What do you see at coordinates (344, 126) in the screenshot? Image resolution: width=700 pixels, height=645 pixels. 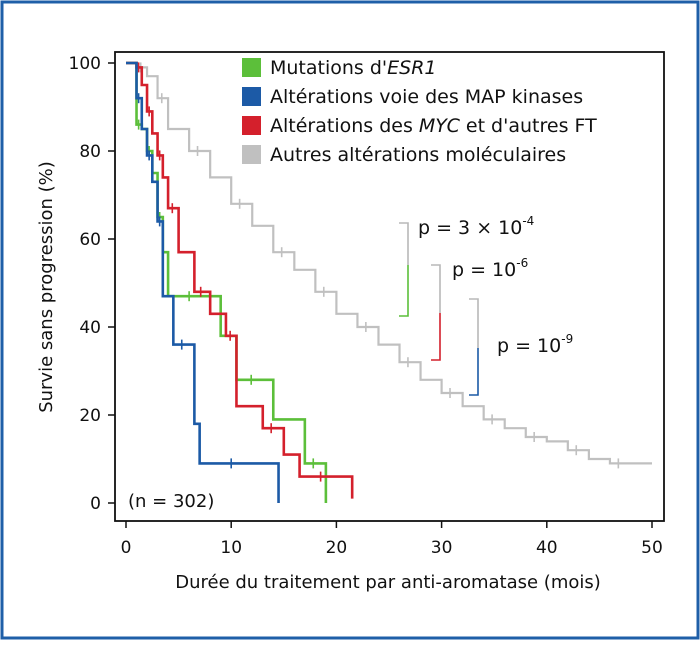 I see `legend-label-part: Altérations des` at bounding box center [344, 126].